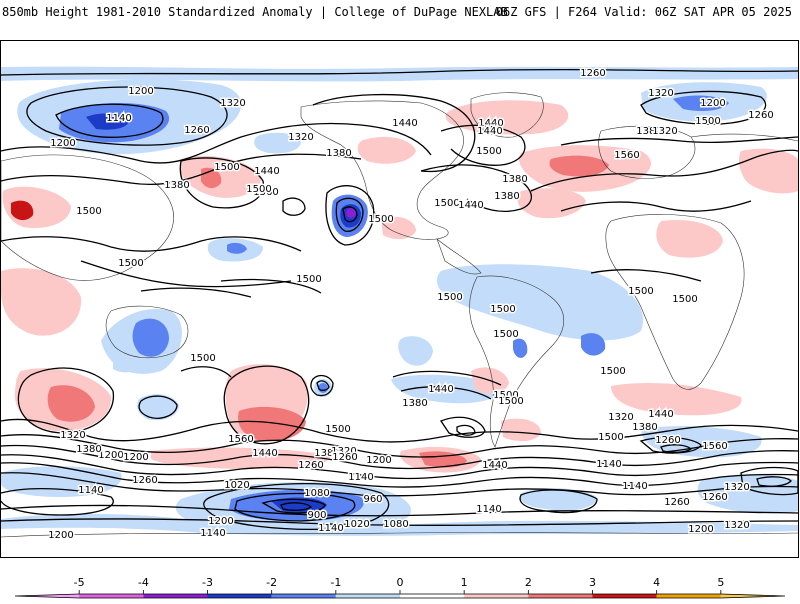 Image resolution: width=800 pixels, height=604 pixels. What do you see at coordinates (143, 582) in the screenshot?
I see `colorbar-tick-label: -4` at bounding box center [143, 582].